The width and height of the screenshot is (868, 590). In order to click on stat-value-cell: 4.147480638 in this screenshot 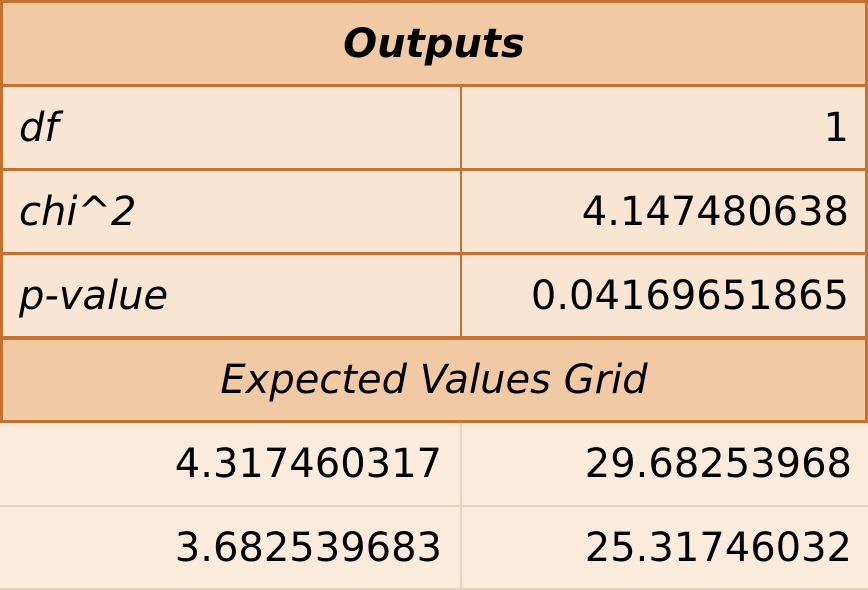, I will do `click(665, 213)`.